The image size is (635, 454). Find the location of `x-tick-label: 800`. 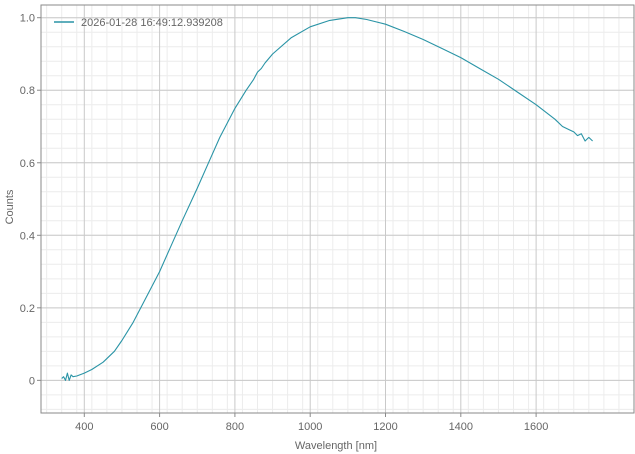

x-tick-label: 800 is located at coordinates (235, 427).